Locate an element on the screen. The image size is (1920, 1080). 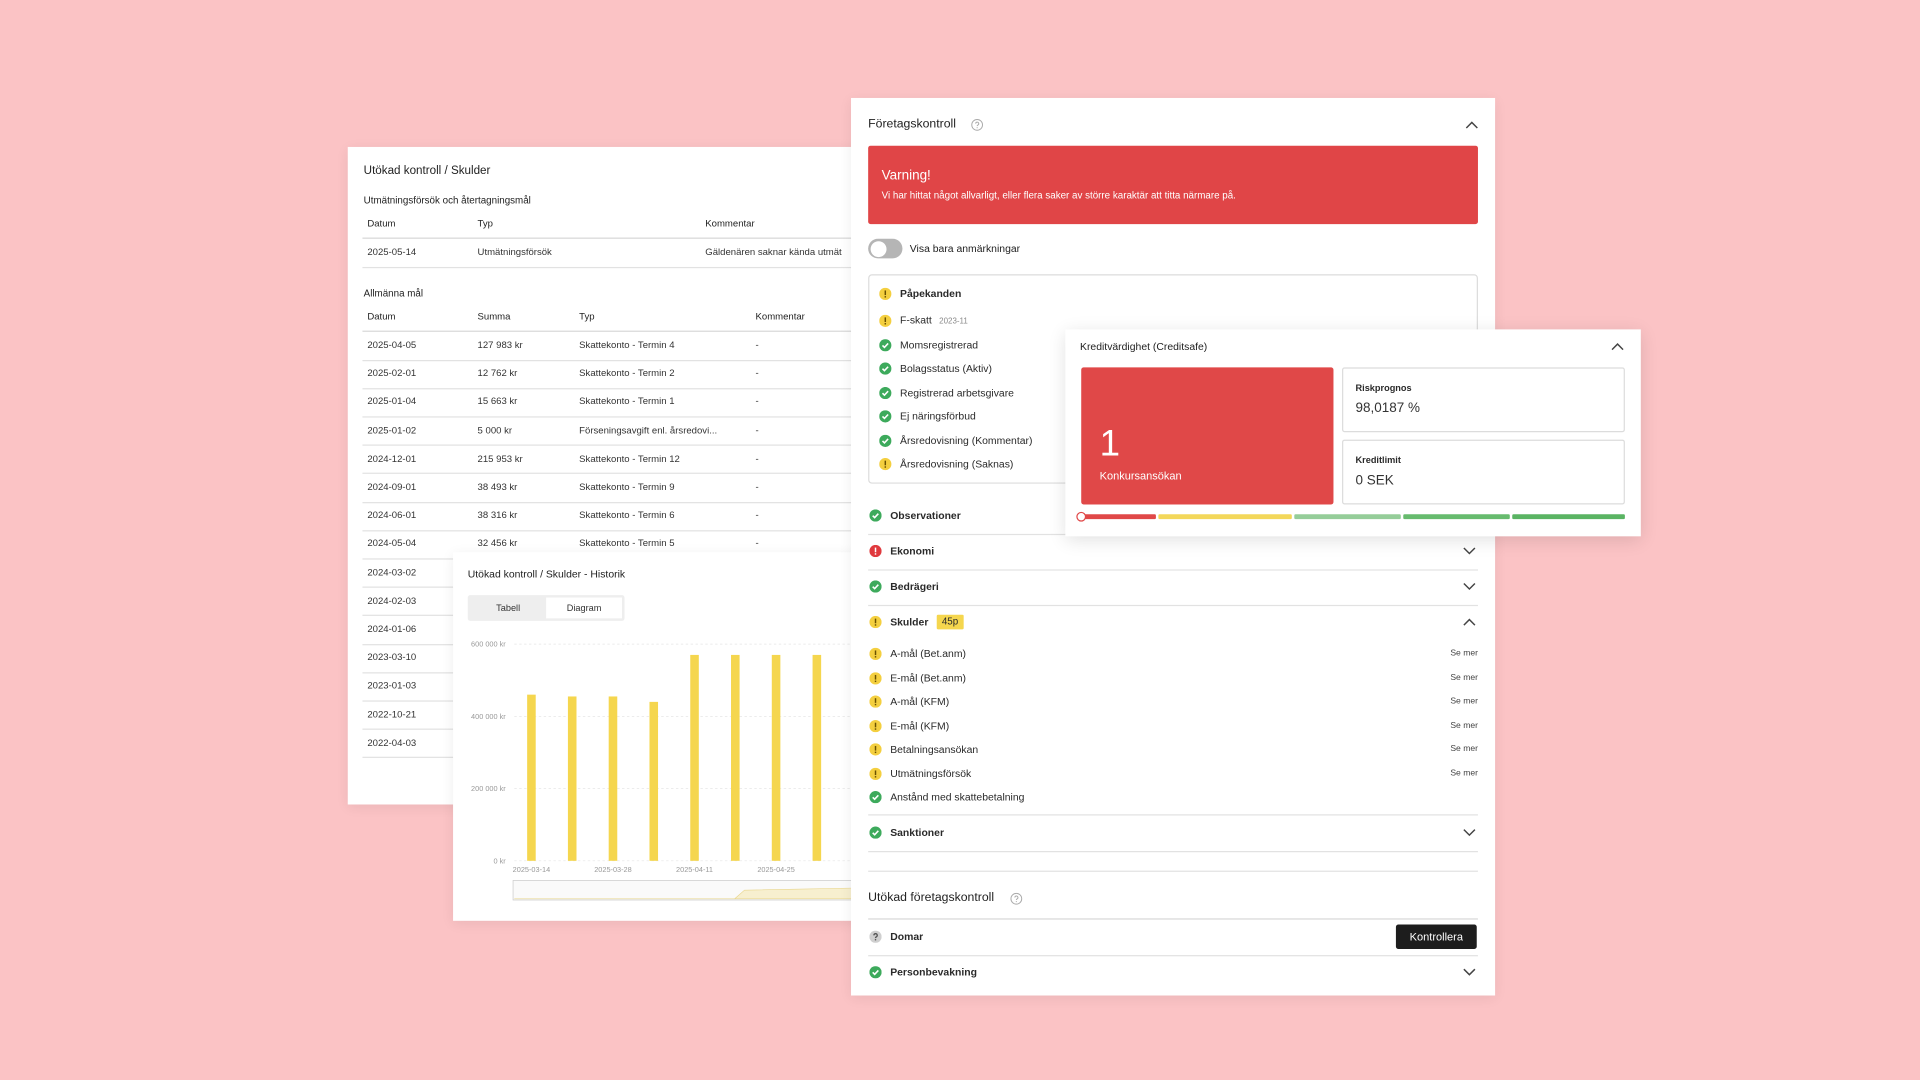
range-slider-preview is located at coordinates (692, 893).